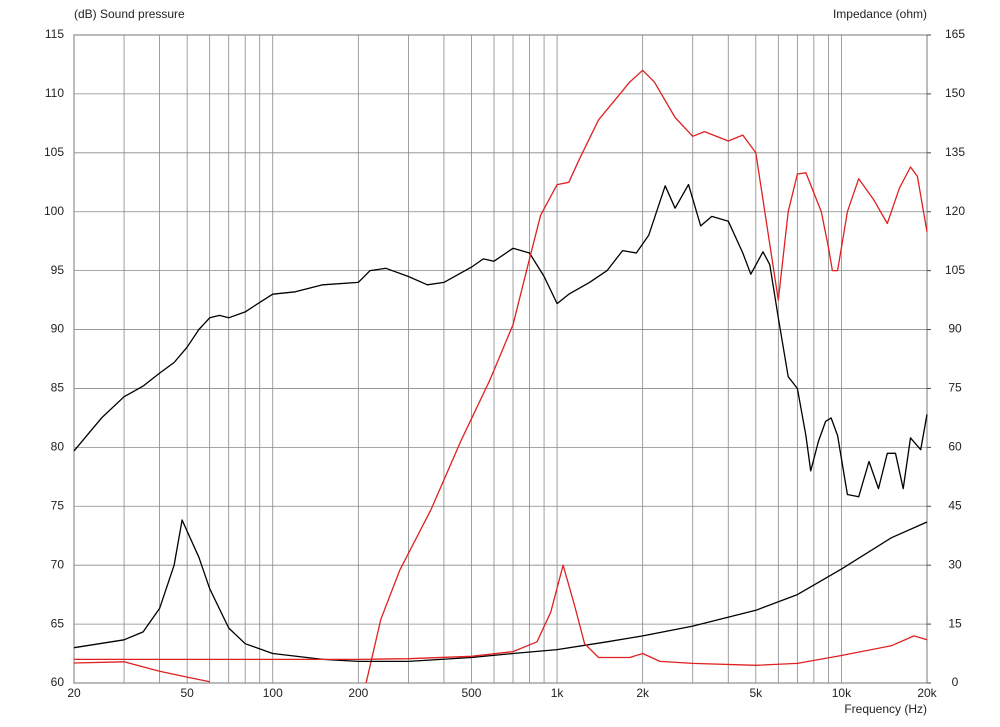  I want to click on y-tick-label: 75, so click(58, 505).